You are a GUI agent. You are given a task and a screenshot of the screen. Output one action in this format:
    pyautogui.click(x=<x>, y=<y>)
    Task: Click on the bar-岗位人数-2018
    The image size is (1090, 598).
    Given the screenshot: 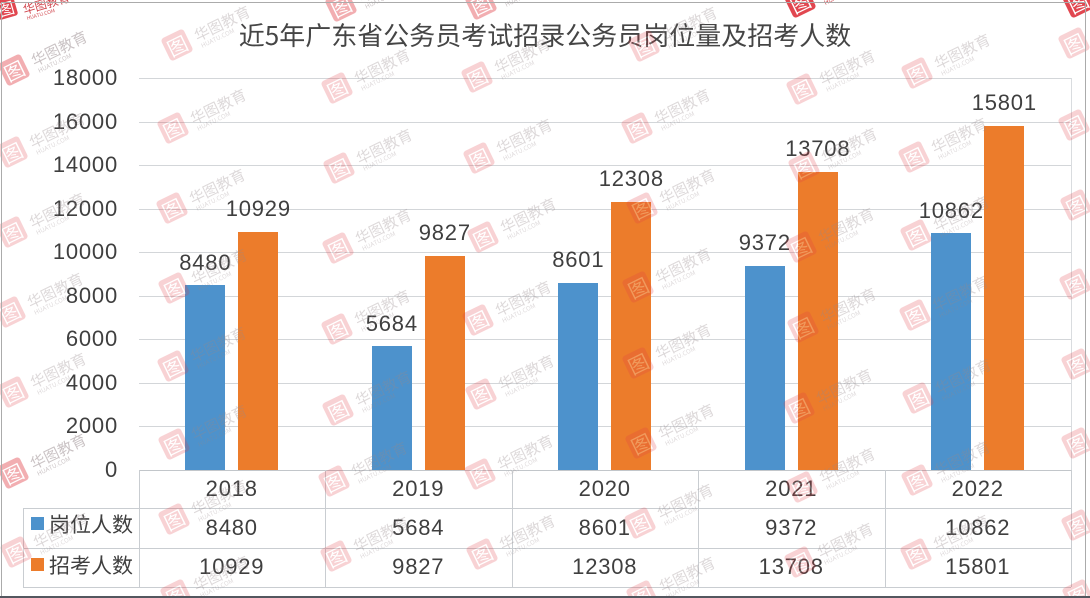 What is the action you would take?
    pyautogui.click(x=205, y=377)
    